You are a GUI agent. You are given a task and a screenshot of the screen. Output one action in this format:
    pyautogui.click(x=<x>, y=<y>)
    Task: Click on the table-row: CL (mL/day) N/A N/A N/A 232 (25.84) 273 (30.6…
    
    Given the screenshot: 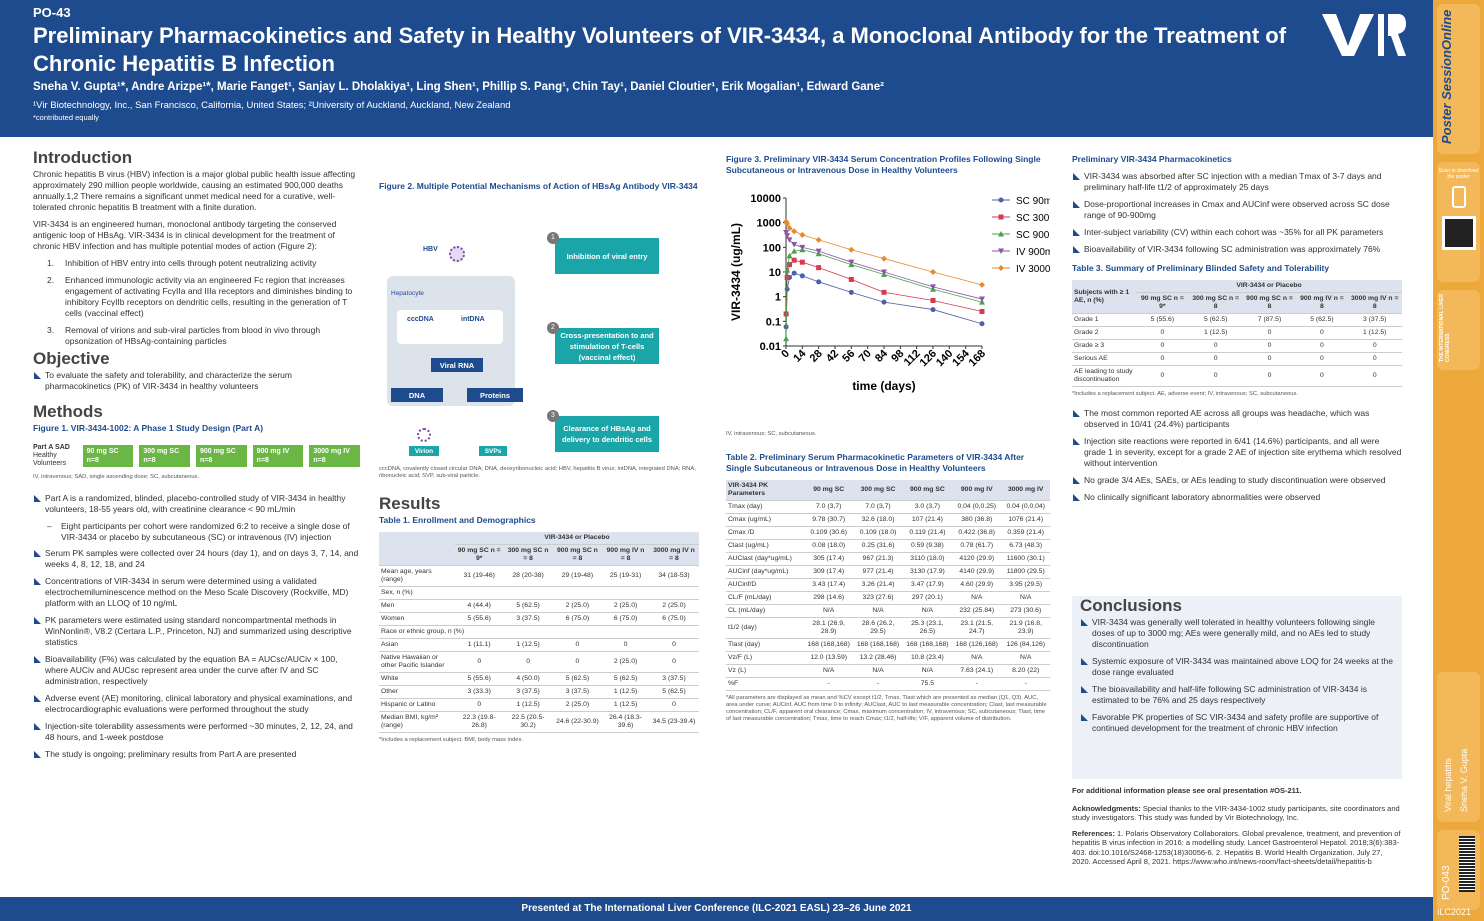 What is the action you would take?
    pyautogui.click(x=888, y=611)
    